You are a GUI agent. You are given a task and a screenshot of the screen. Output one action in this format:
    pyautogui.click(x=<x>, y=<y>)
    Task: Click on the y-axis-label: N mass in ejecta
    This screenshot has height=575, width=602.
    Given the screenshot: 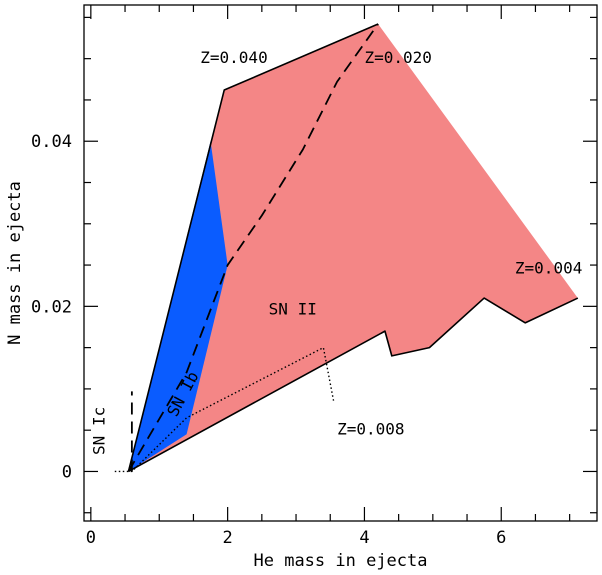 What is the action you would take?
    pyautogui.click(x=15, y=263)
    